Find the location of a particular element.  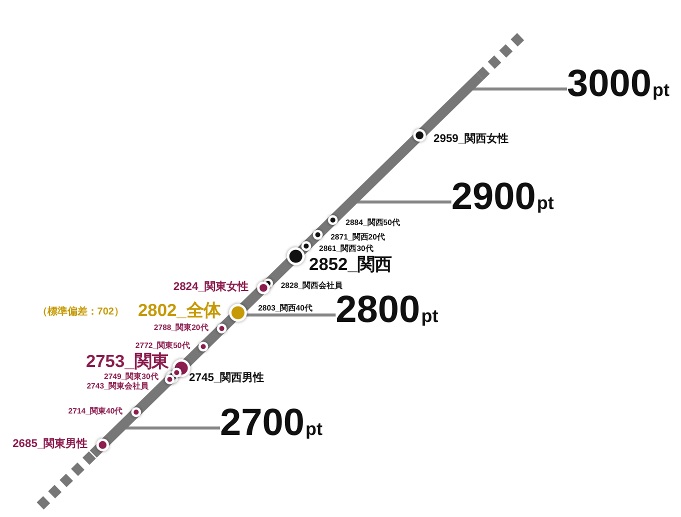

value-label: 2753 is located at coordinates (105, 361).